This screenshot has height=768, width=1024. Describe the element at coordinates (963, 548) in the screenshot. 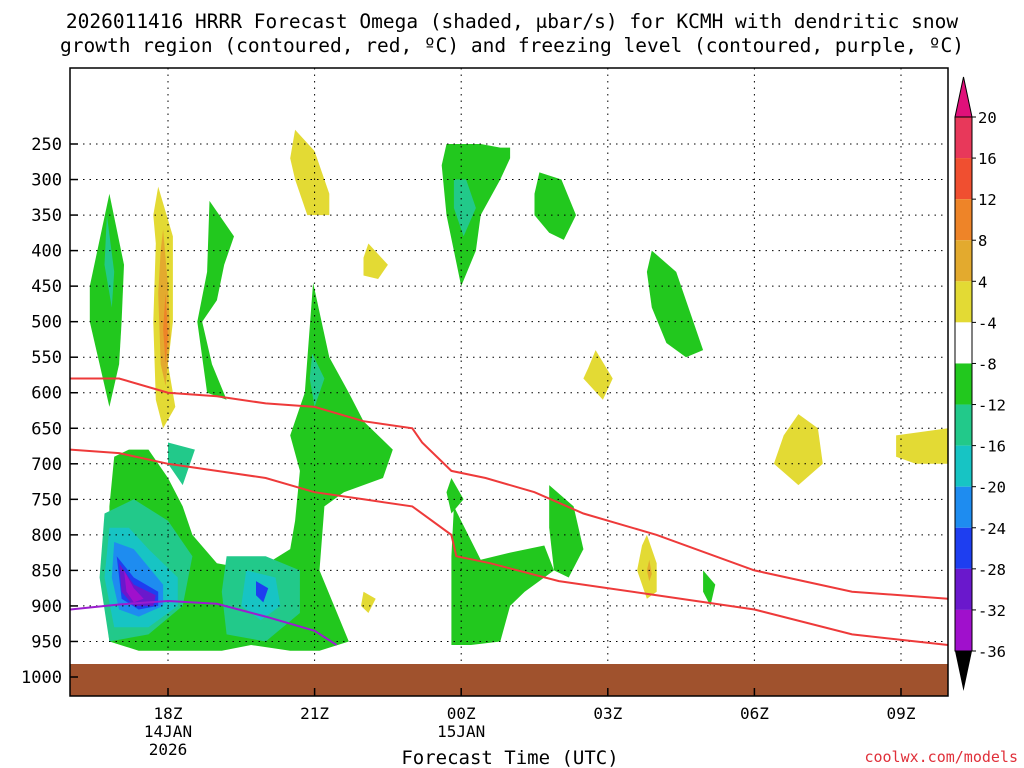

I see `colorbar-segment--24` at that location.